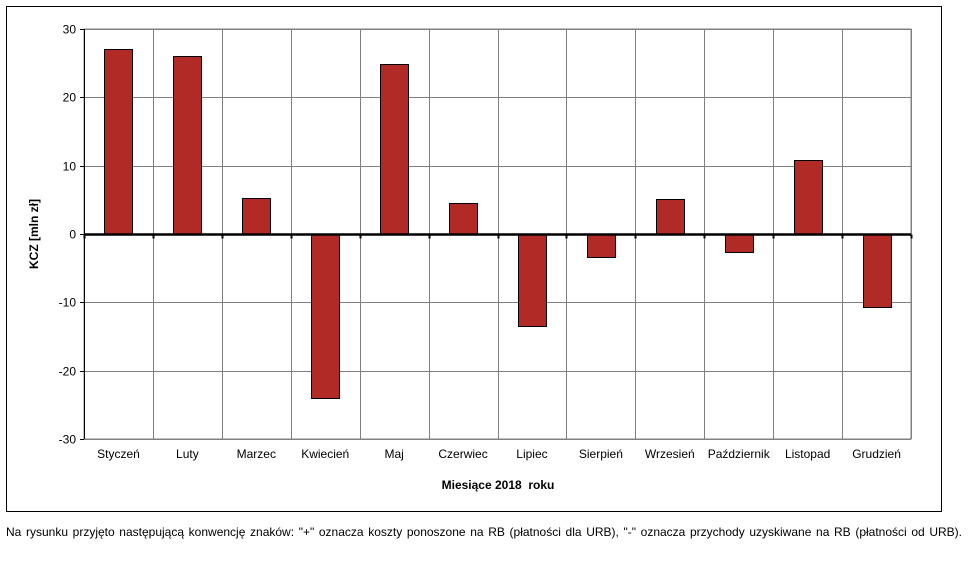 The width and height of the screenshot is (968, 563). What do you see at coordinates (876, 454) in the screenshot?
I see `x-tick-label: Grudzień` at bounding box center [876, 454].